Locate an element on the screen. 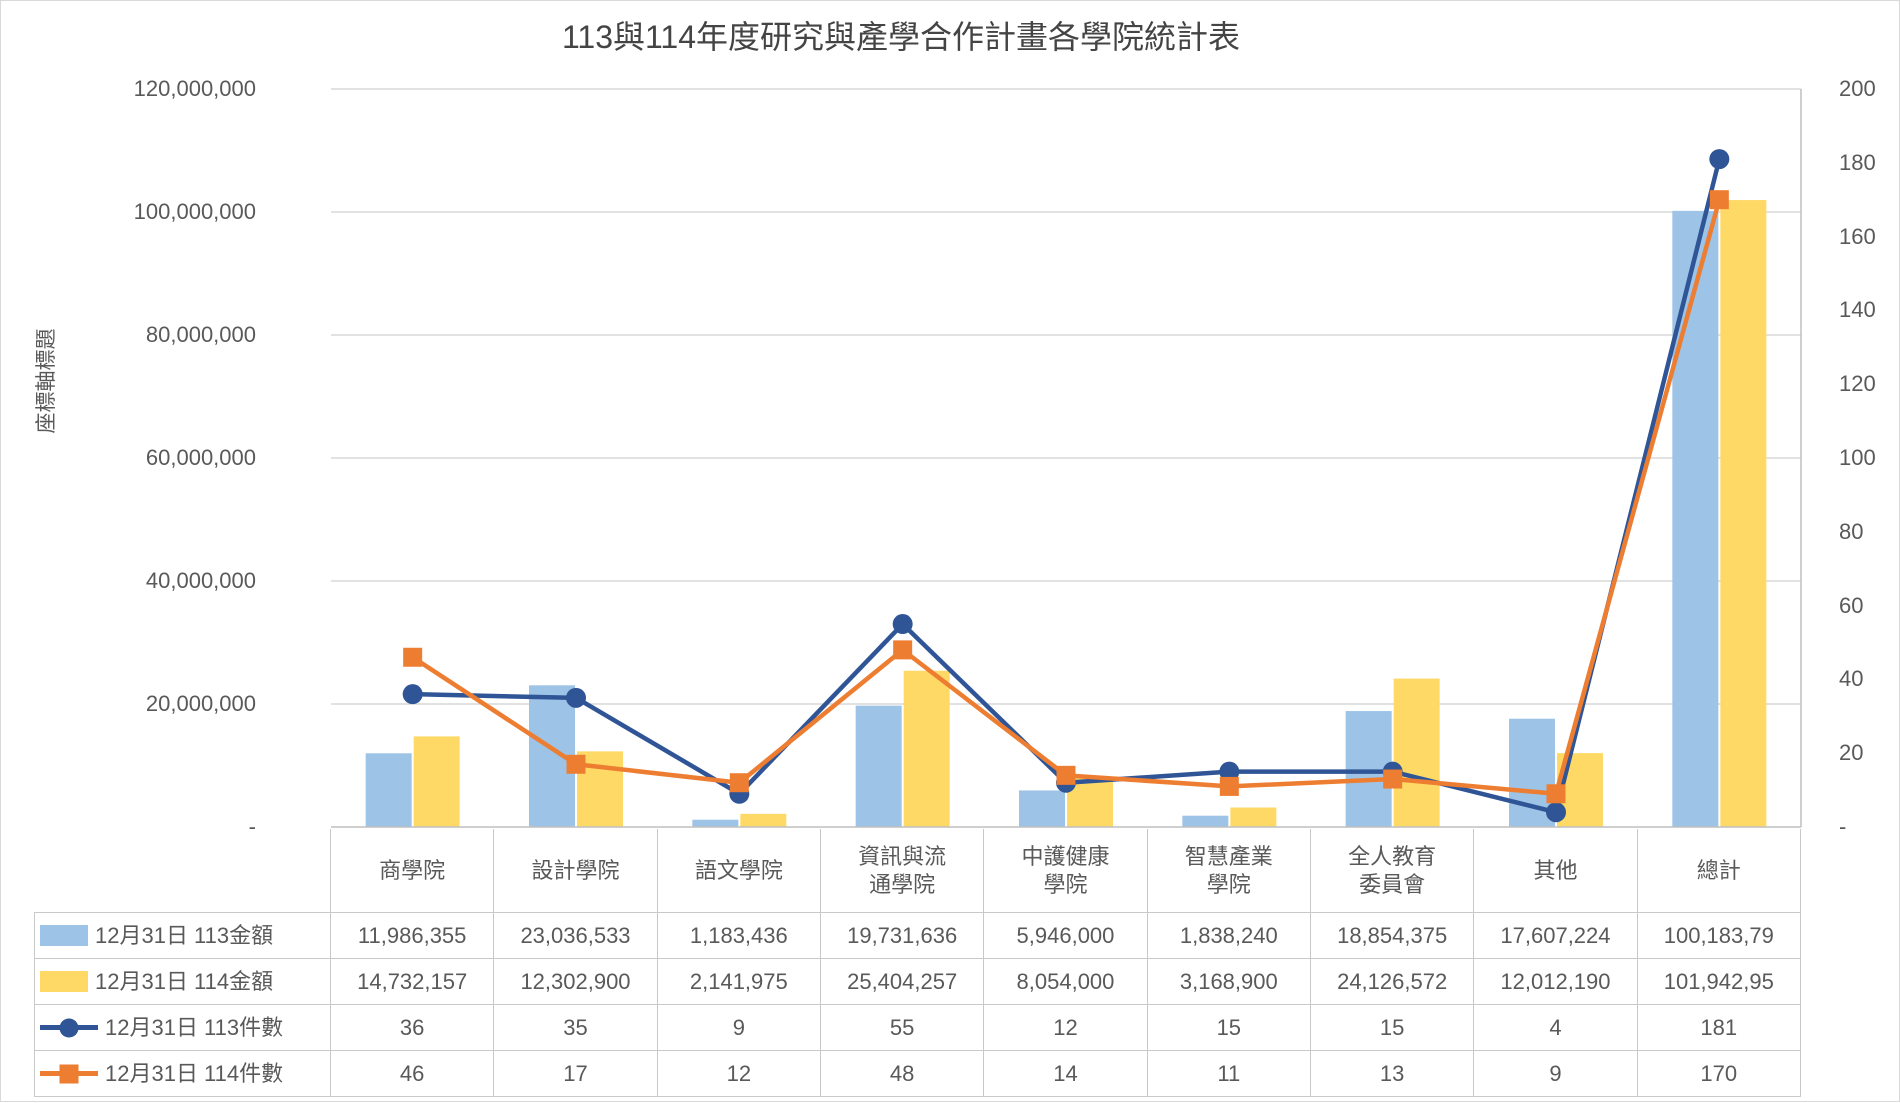 The image size is (1900, 1103). value-count-113-cat4: 12 is located at coordinates (1066, 1028).